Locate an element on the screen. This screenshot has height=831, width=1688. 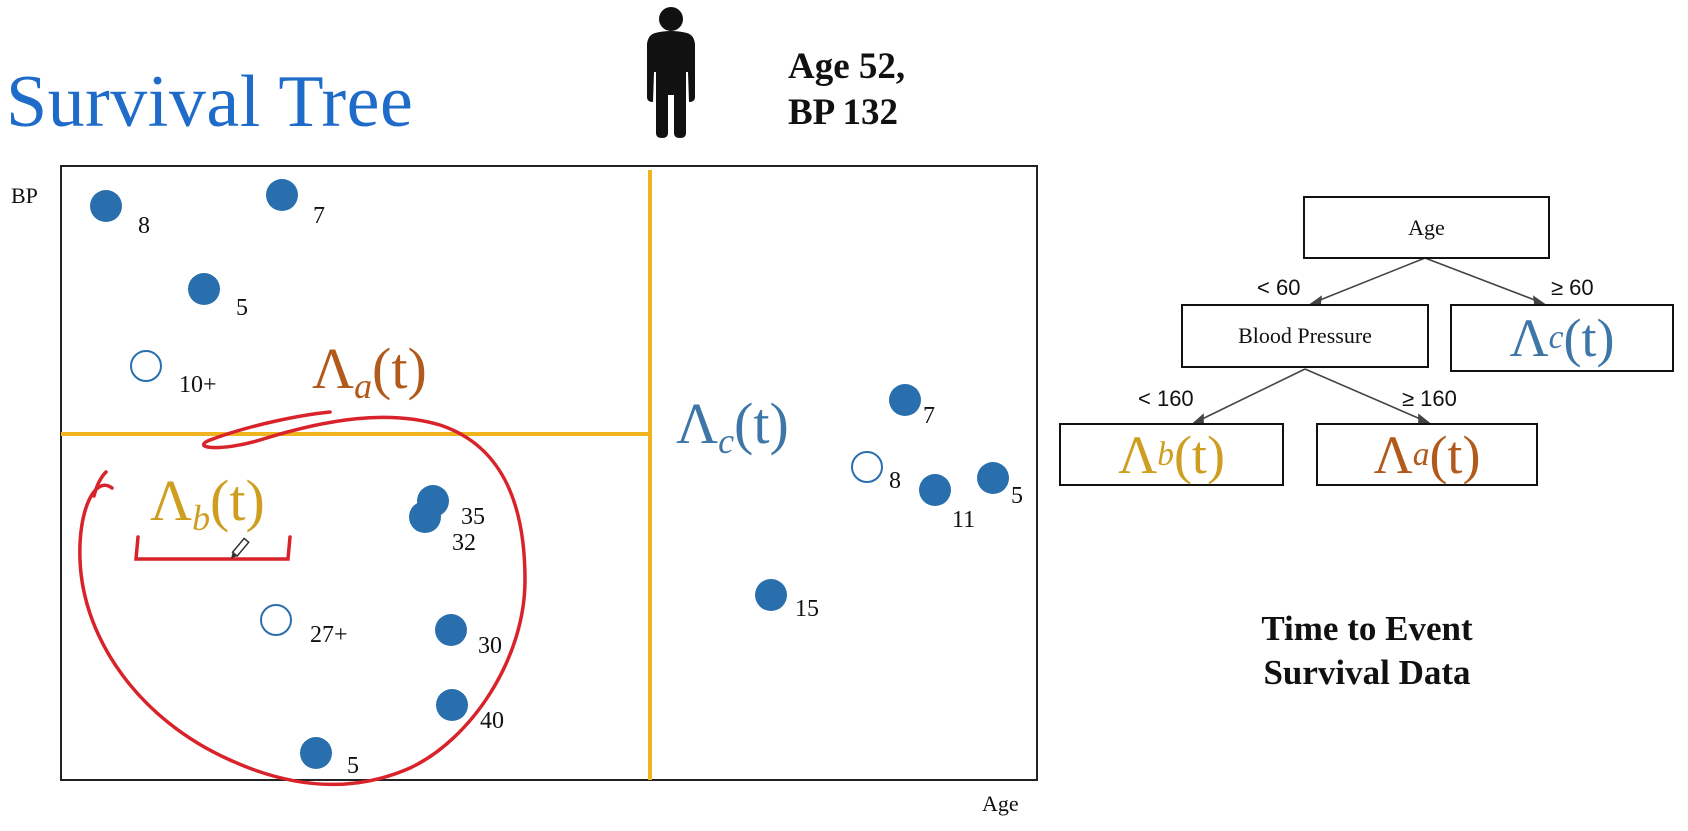
edge-label-age-ge60: ≥ 60 is located at coordinates (1572, 287).